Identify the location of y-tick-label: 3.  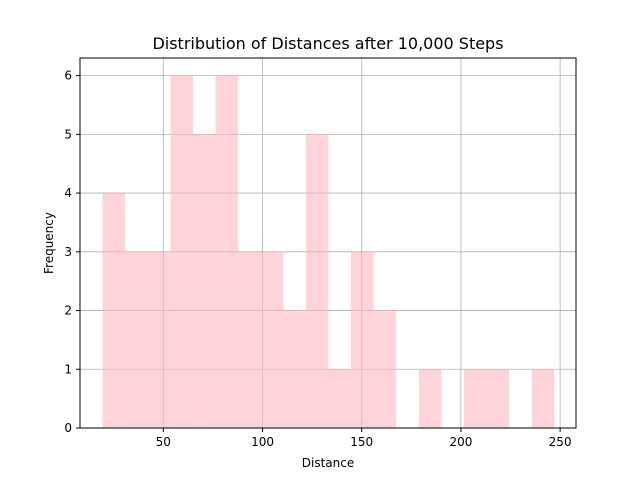
(68, 252).